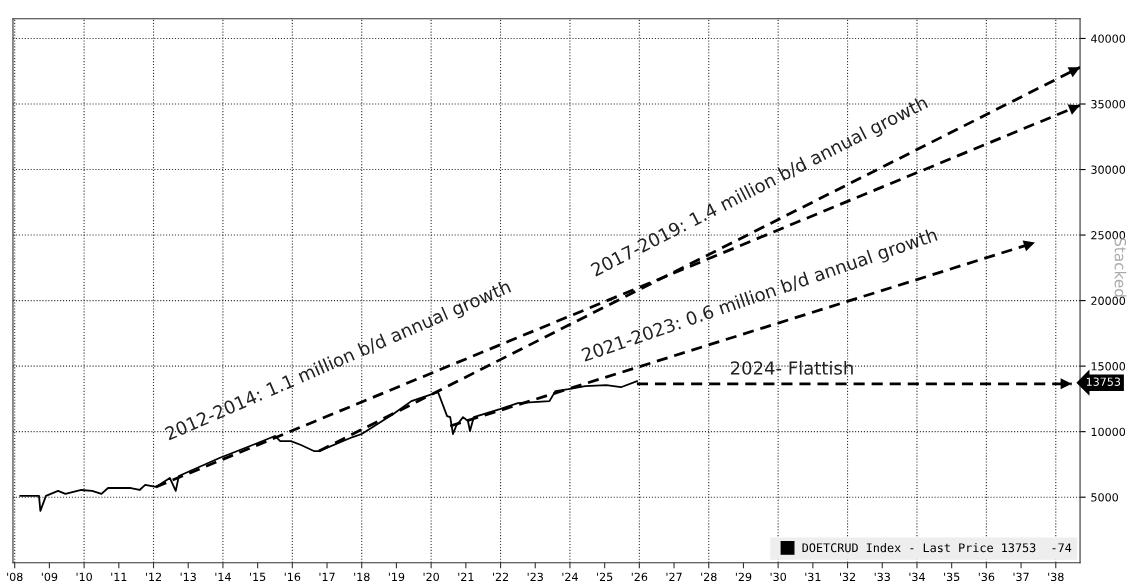  What do you see at coordinates (709, 577) in the screenshot?
I see `x-tick-label: '28` at bounding box center [709, 577].